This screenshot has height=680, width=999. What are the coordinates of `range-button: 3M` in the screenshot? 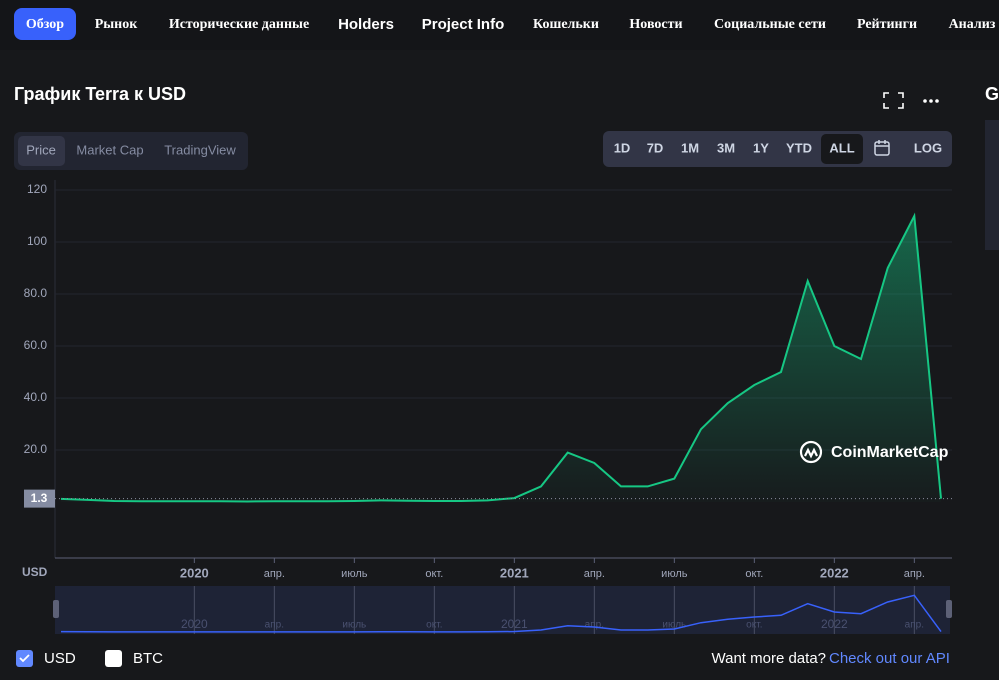 It's located at (726, 147).